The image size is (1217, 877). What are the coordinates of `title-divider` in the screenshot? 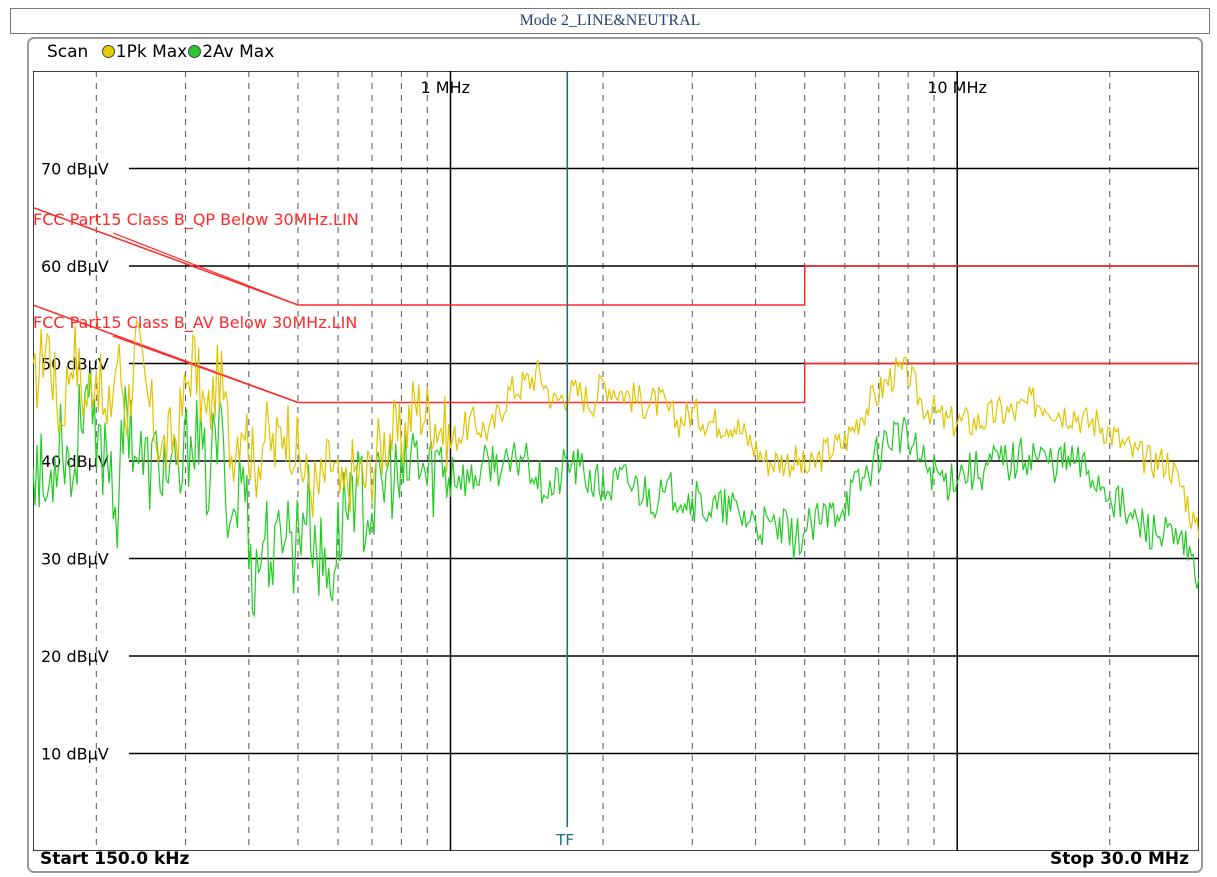 It's located at (610, 33).